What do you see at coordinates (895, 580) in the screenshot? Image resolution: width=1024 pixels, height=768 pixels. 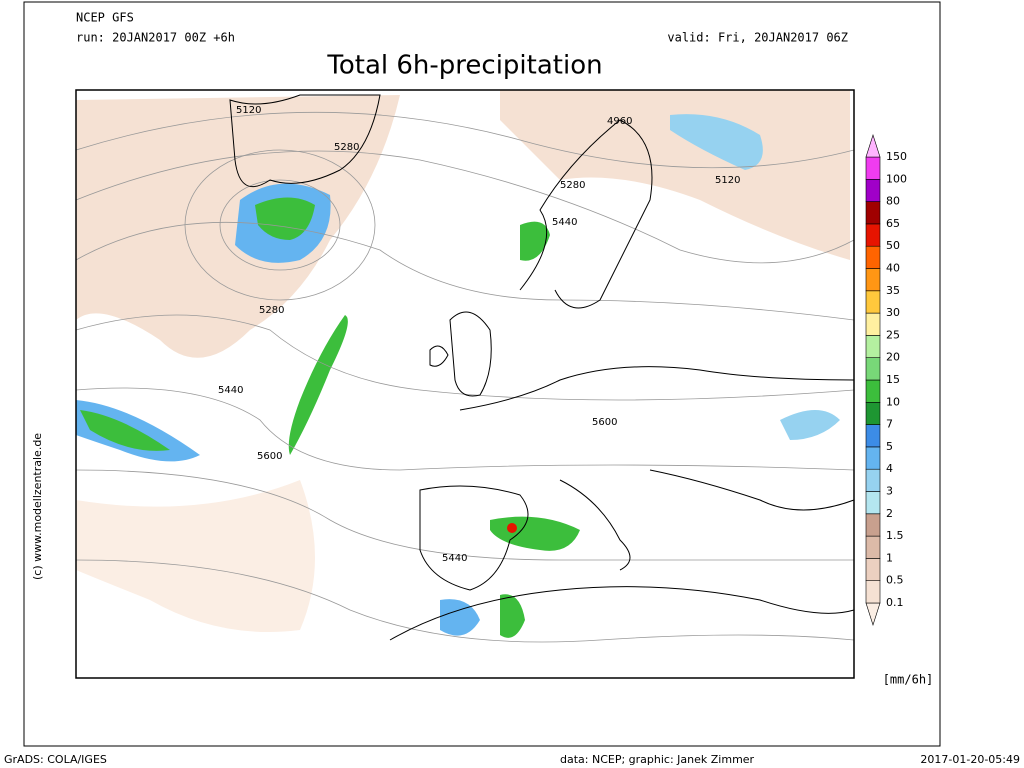 I see `legend-label: 0.5` at bounding box center [895, 580].